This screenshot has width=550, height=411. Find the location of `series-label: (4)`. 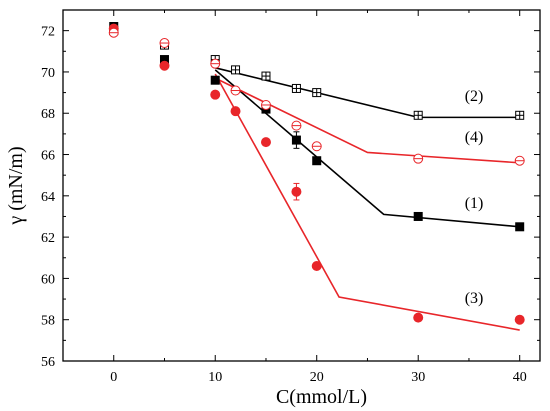

series-label: (4) is located at coordinates (474, 137).